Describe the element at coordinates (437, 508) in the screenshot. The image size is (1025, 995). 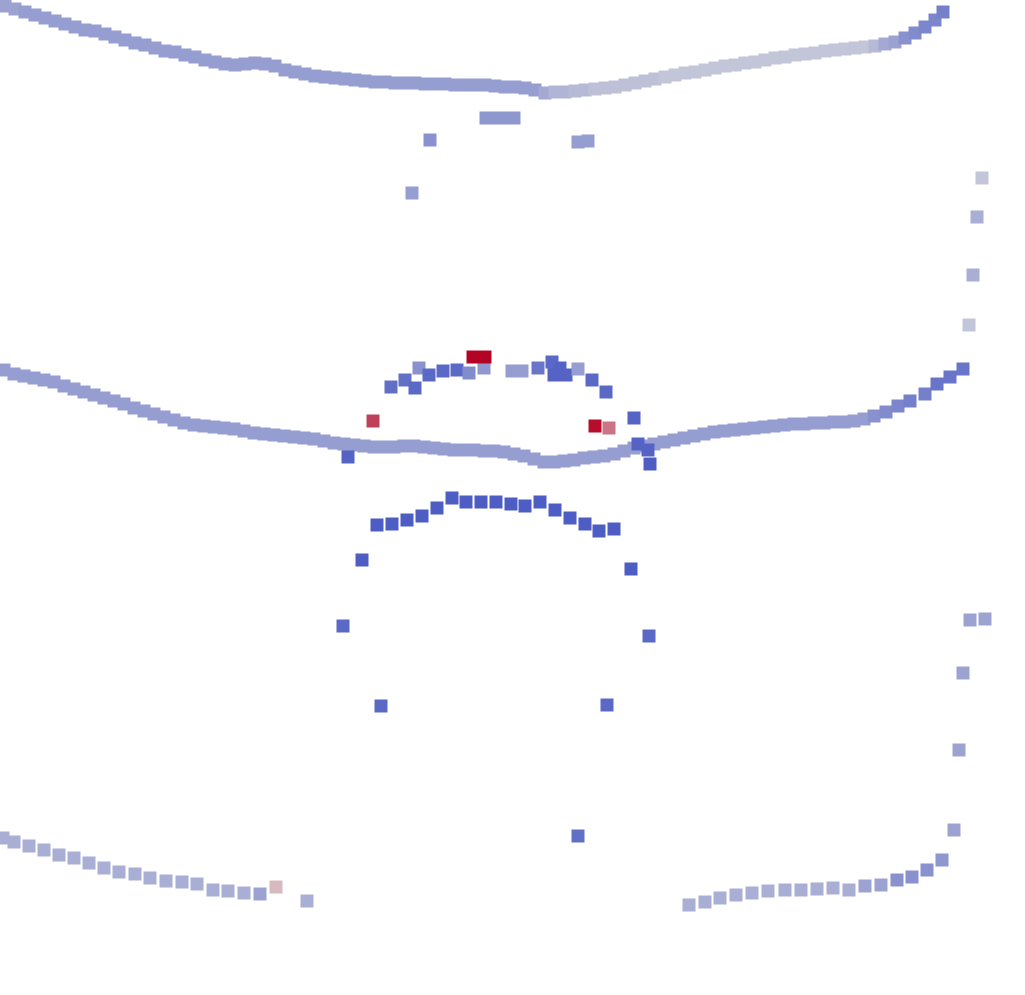
I see `scatter-point-s7-p4` at that location.